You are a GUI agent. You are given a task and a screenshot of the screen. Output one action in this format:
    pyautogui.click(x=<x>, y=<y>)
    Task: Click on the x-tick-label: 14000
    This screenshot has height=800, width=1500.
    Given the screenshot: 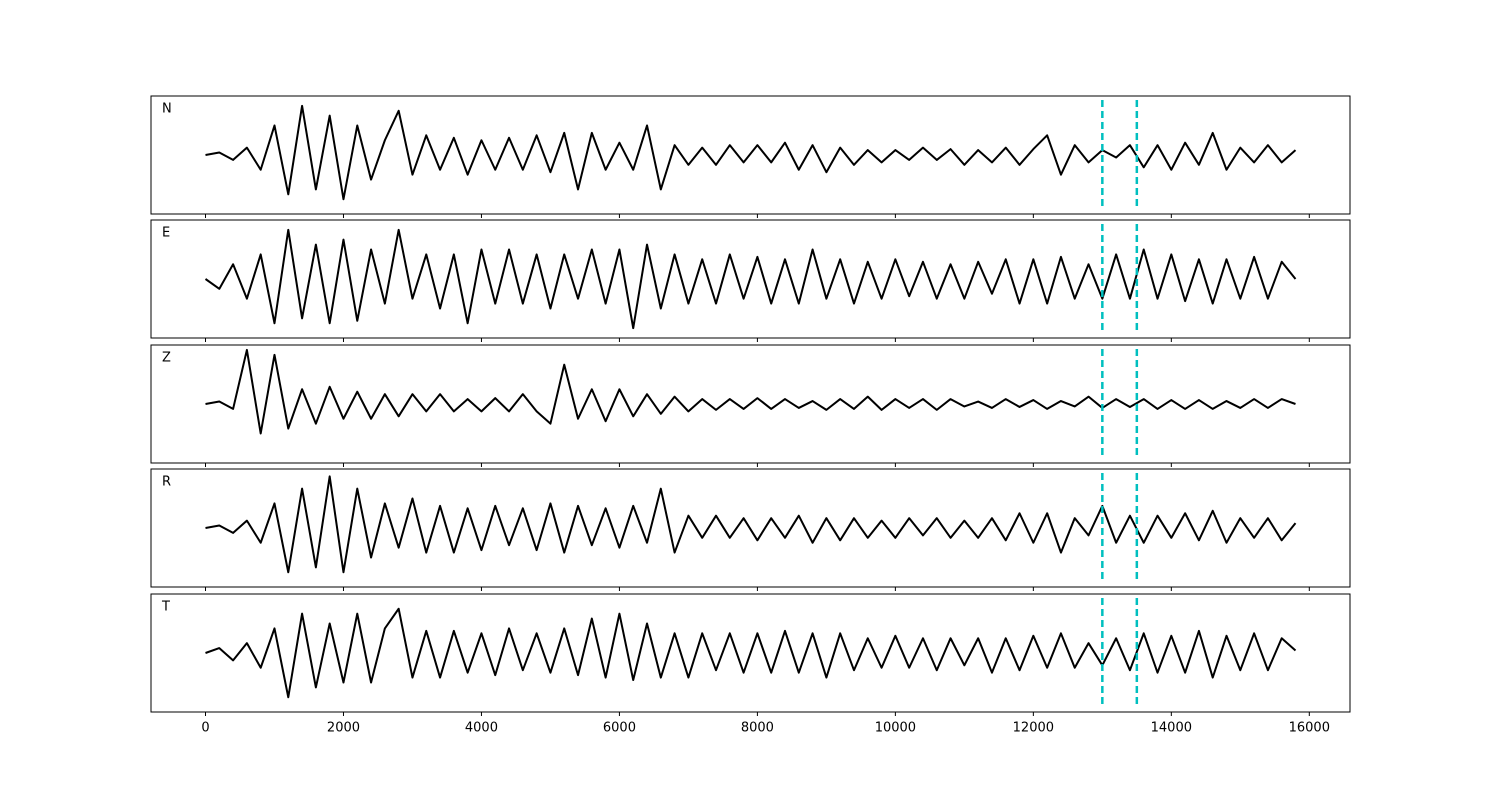 What is the action you would take?
    pyautogui.click(x=1171, y=728)
    